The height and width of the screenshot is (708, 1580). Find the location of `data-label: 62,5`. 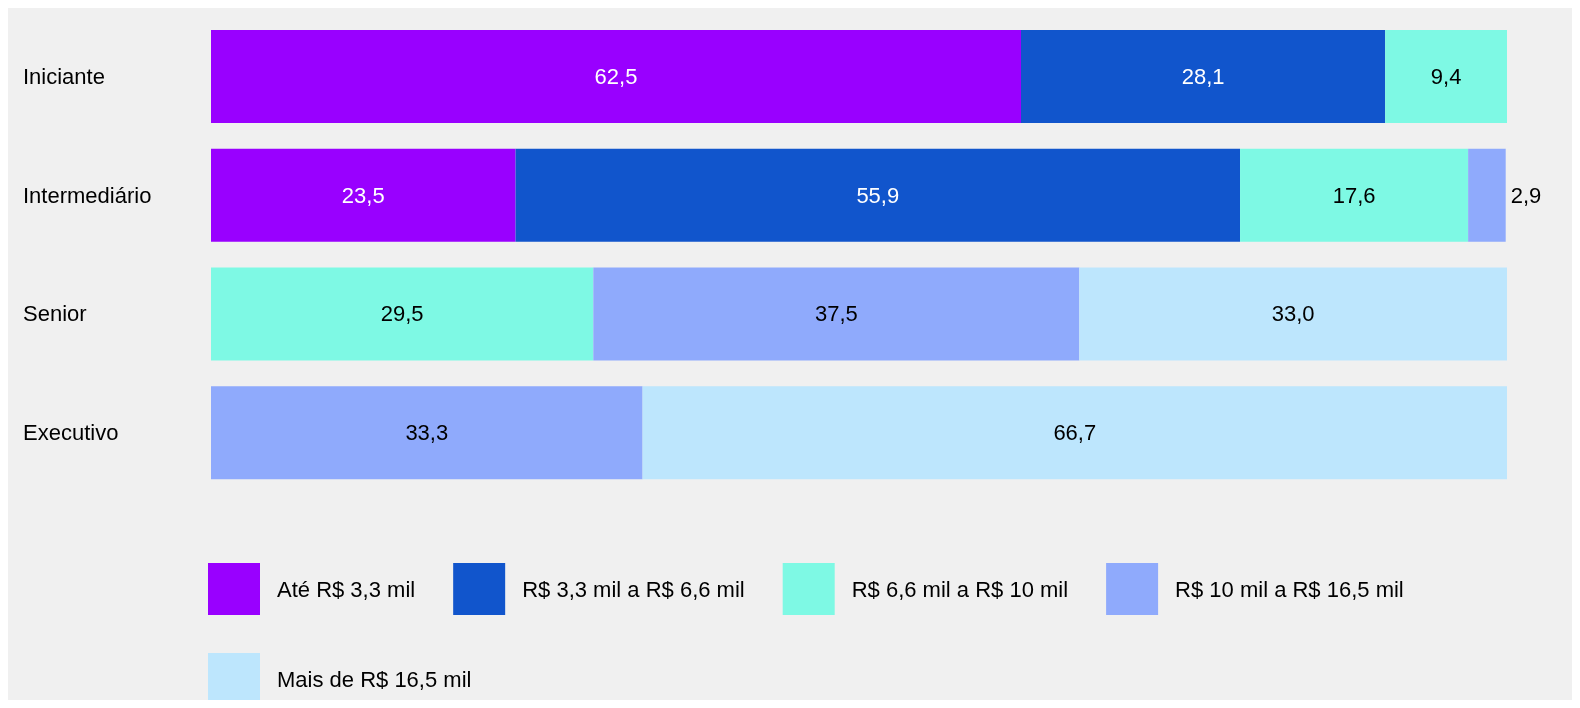

data-label: 62,5 is located at coordinates (616, 76).